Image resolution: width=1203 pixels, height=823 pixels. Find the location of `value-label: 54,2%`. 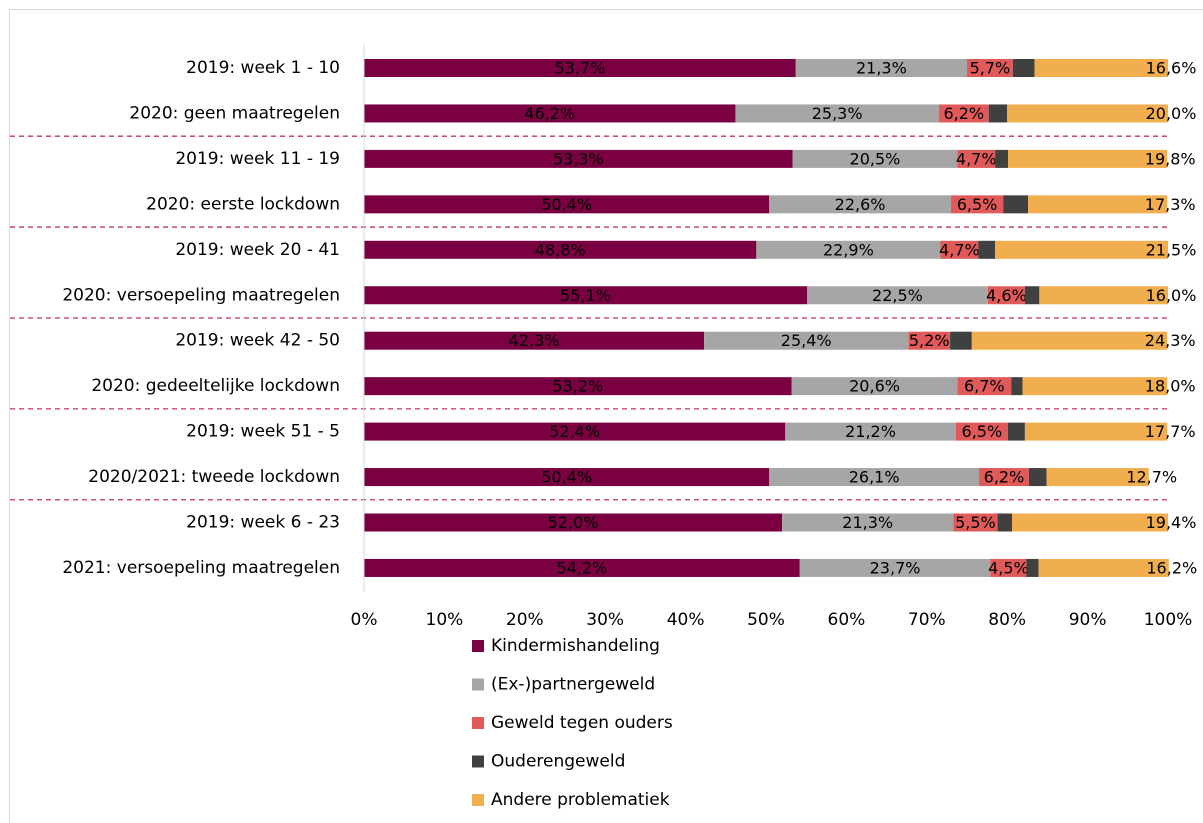

value-label: 54,2% is located at coordinates (581, 567).